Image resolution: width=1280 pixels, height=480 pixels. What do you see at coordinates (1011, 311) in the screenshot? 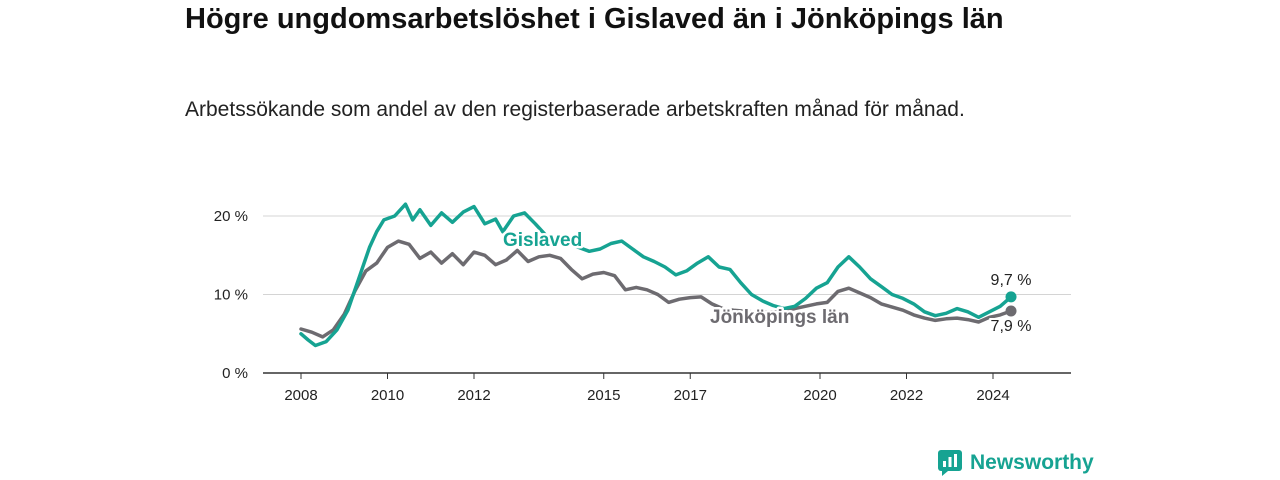
I see `end-point-jonkopings-lan` at bounding box center [1011, 311].